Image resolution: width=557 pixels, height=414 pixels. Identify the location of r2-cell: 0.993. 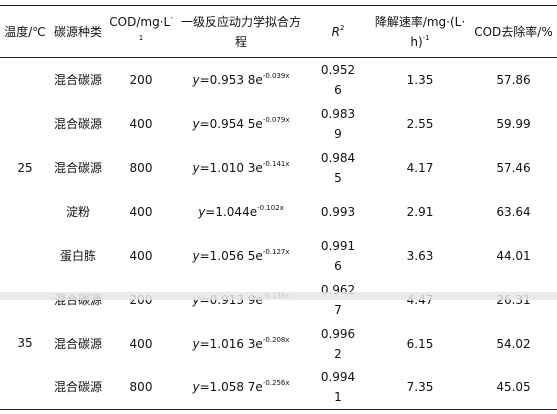
(338, 211).